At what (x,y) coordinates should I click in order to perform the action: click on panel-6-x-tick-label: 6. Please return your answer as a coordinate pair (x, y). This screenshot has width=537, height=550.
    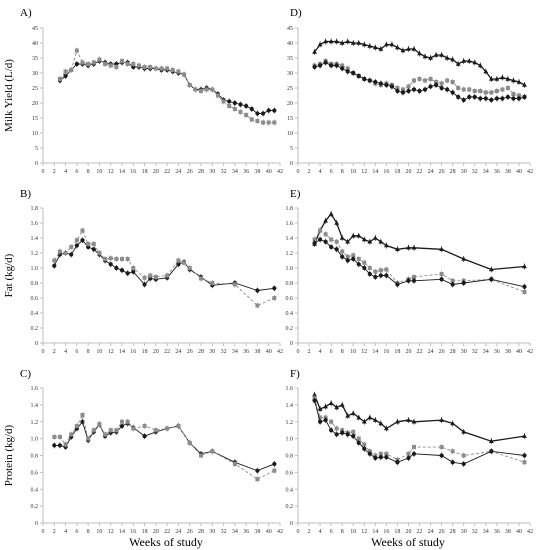
    Looking at the image, I should click on (331, 532).